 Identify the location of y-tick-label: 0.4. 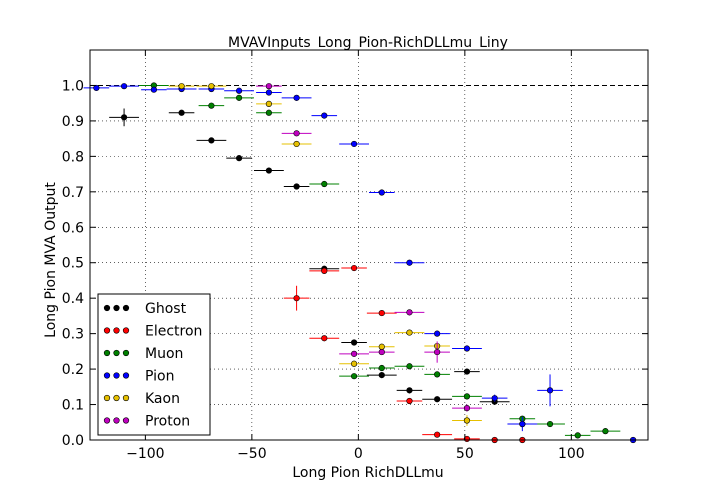
(73, 299).